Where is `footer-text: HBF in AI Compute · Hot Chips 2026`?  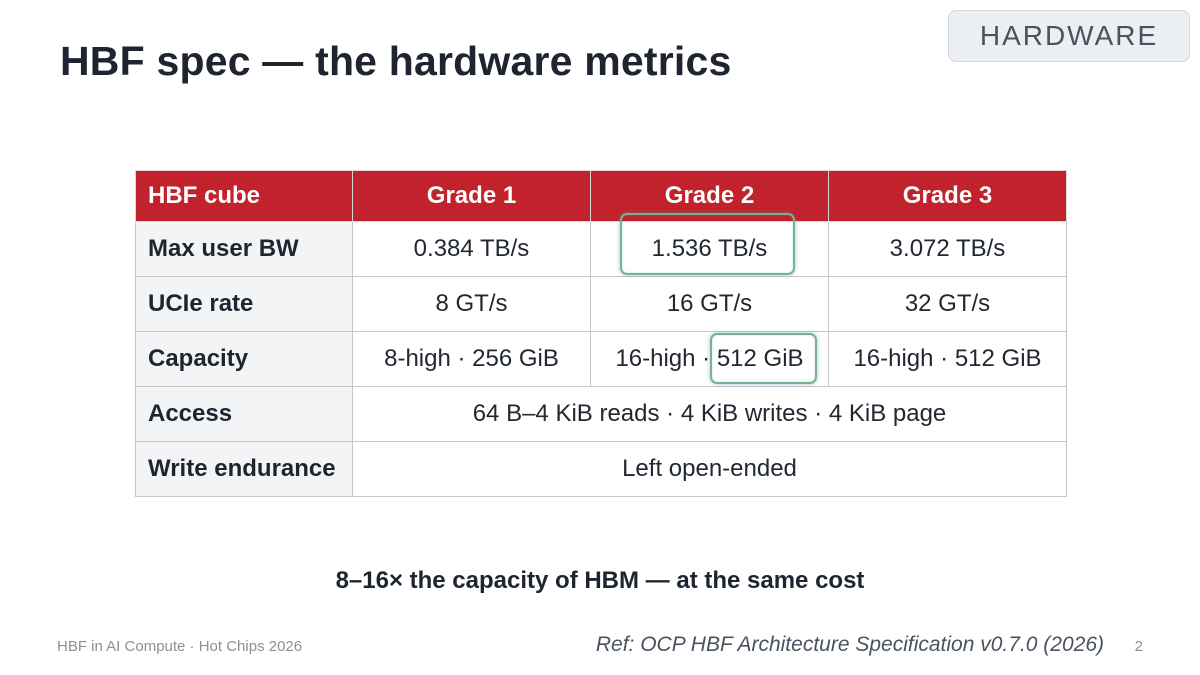 footer-text: HBF in AI Compute · Hot Chips 2026 is located at coordinates (180, 646).